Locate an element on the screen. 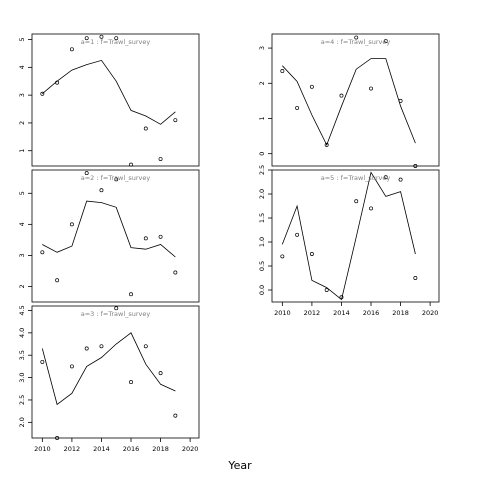 The width and height of the screenshot is (480, 480). y-tick-label: 1.0 is located at coordinates (262, 242).